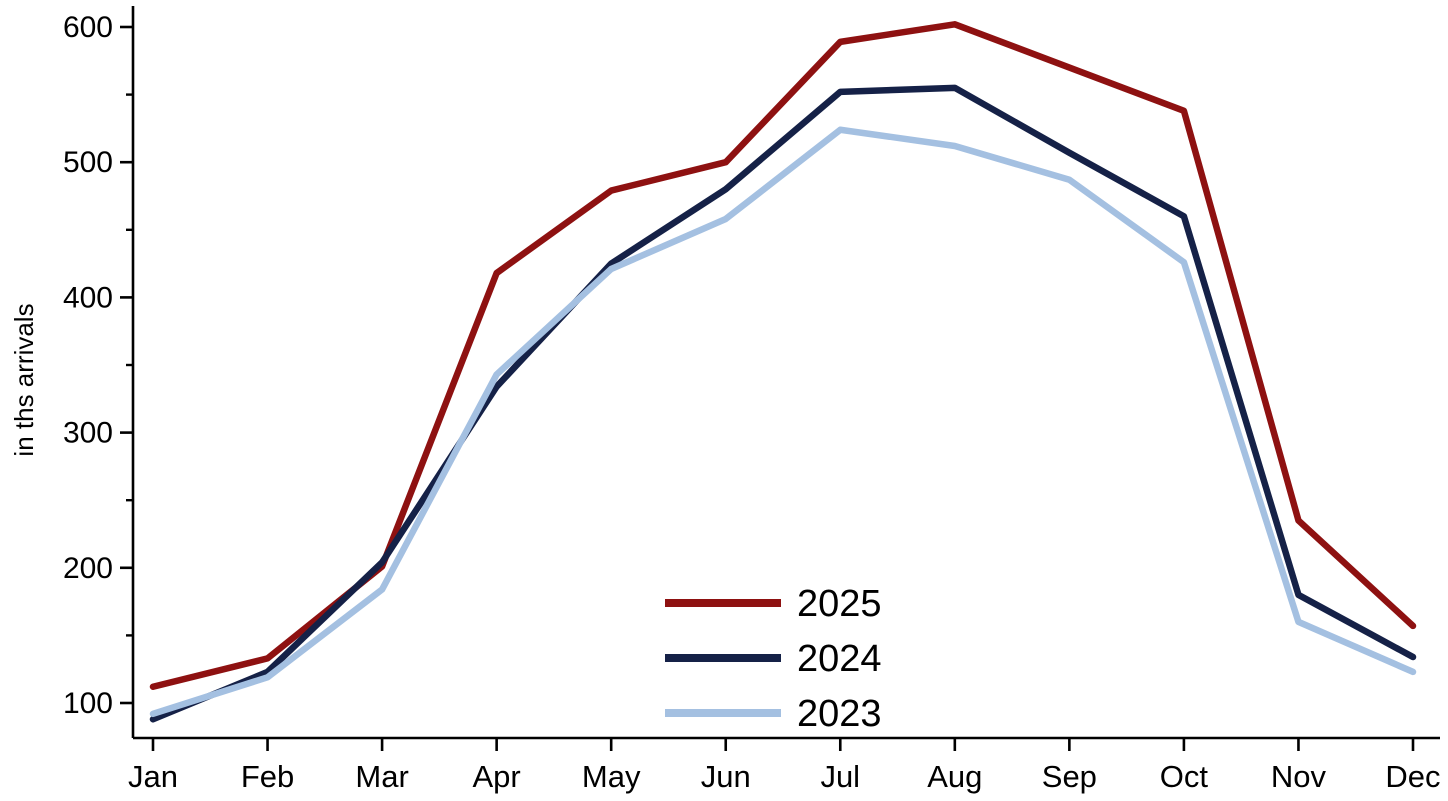 The height and width of the screenshot is (801, 1448). What do you see at coordinates (88, 27) in the screenshot?
I see `y-tick-label-600: 600` at bounding box center [88, 27].